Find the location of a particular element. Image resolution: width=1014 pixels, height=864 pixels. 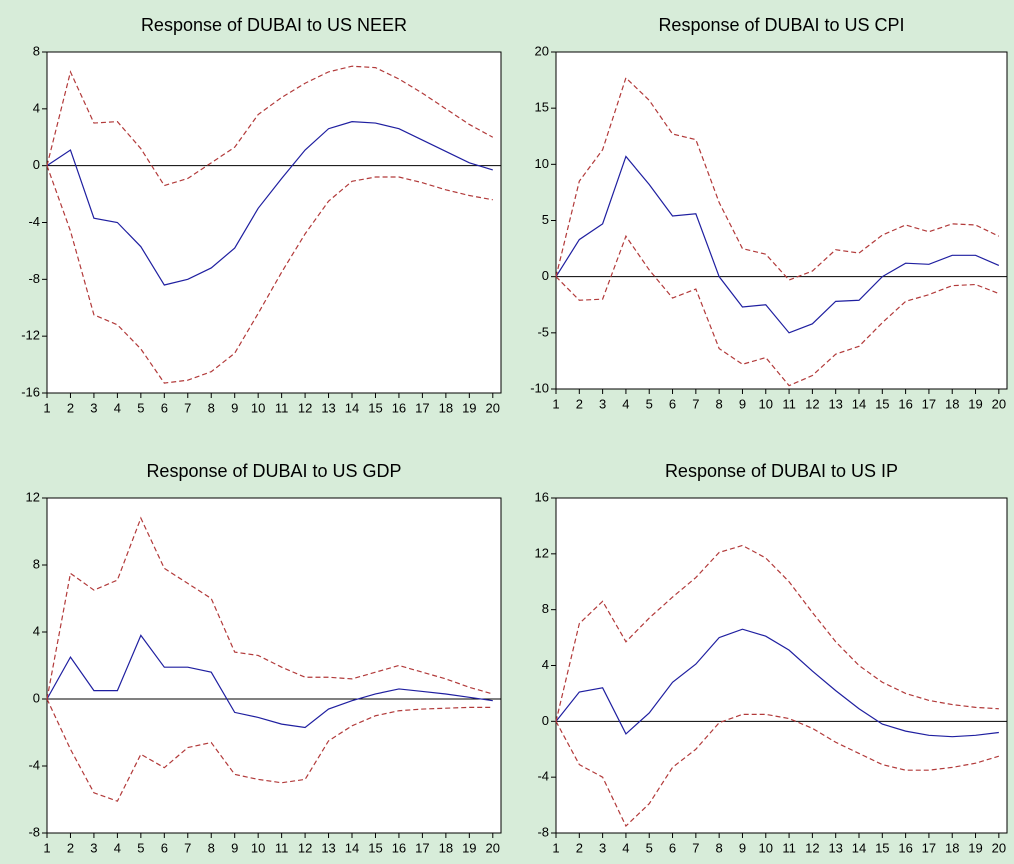

y-tick-label: -12 is located at coordinates (30, 335).